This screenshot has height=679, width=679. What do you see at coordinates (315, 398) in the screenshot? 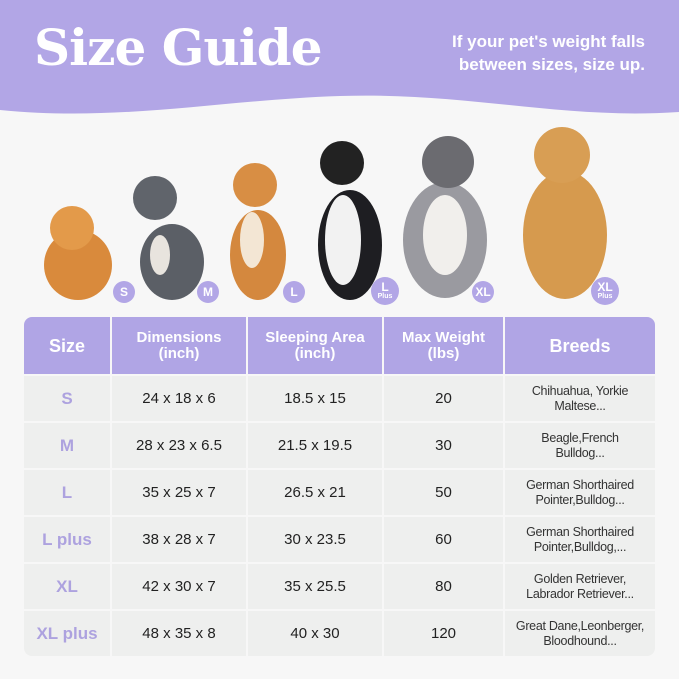
I see `sleeping-area-cell: 18.5 x 15` at bounding box center [315, 398].